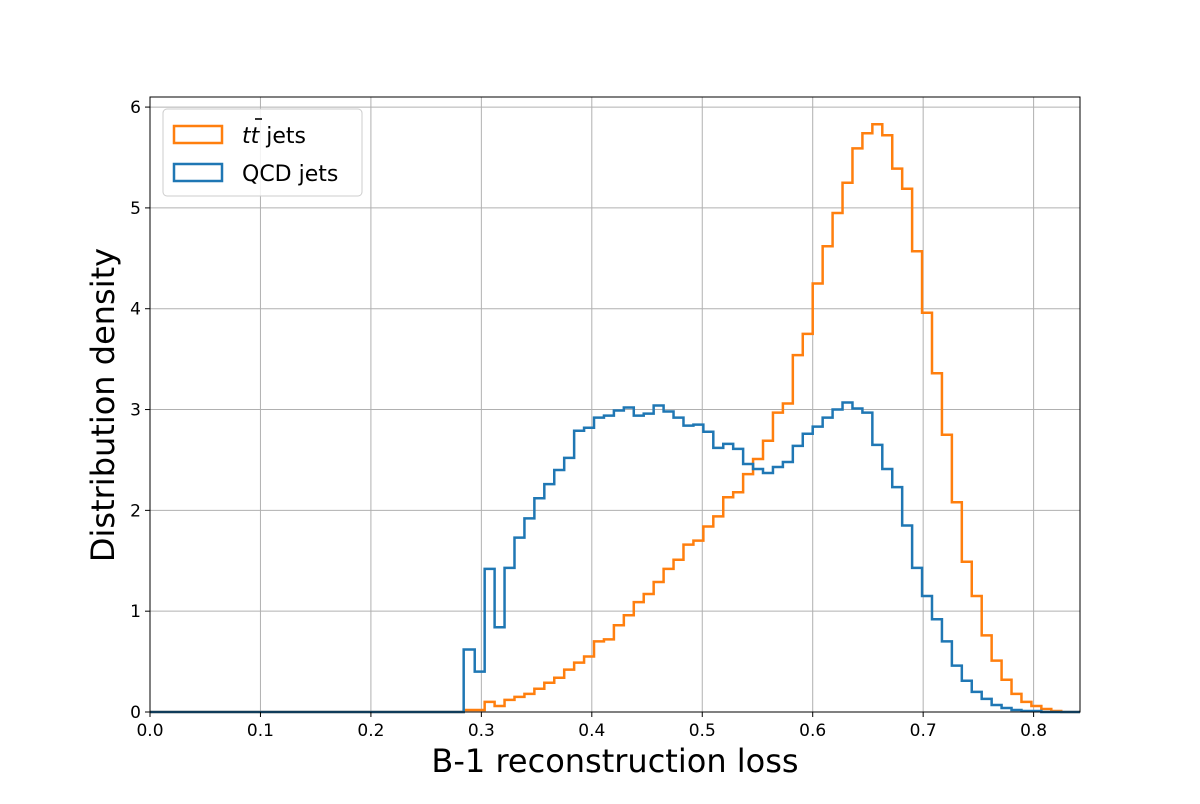 The height and width of the screenshot is (804, 1200). Describe the element at coordinates (135, 411) in the screenshot. I see `y-tick-label: 3` at that location.